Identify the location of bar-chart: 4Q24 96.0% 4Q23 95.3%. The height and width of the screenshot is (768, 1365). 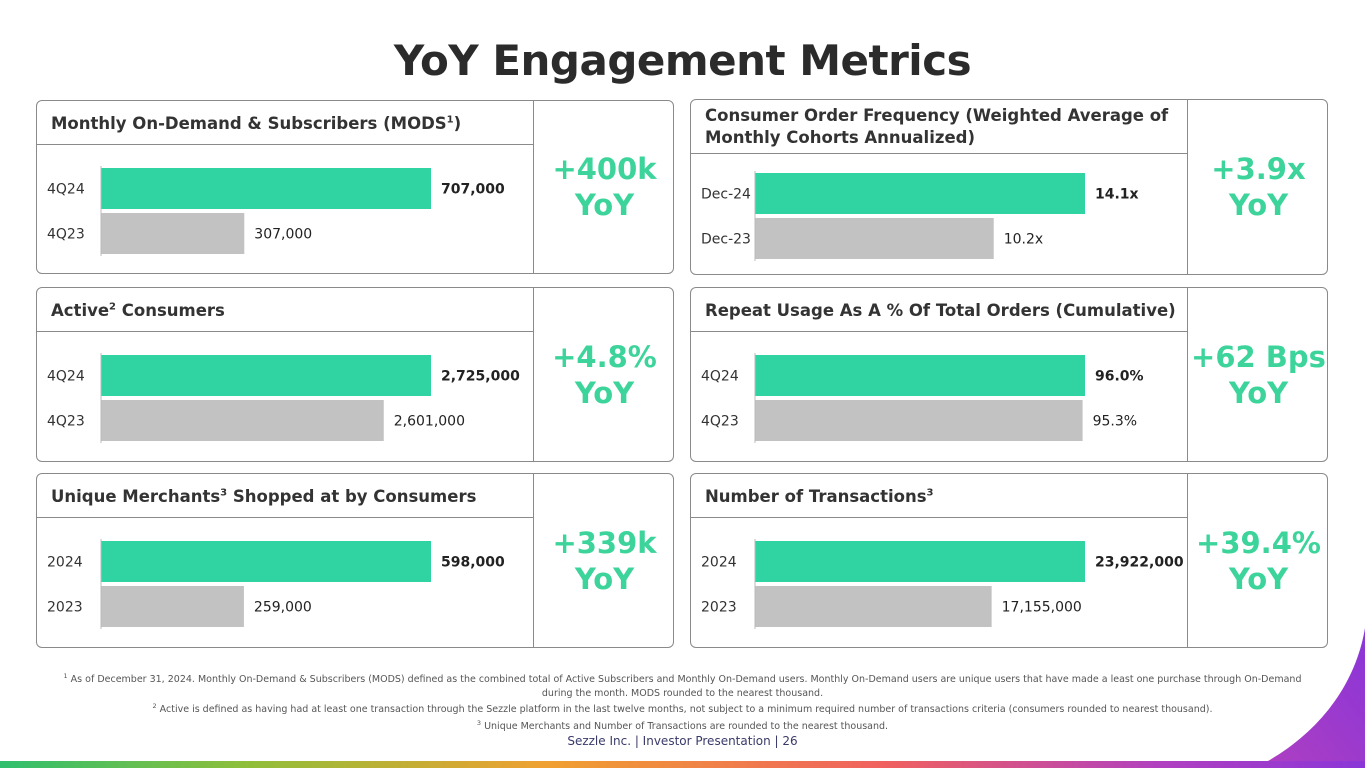
(939, 396).